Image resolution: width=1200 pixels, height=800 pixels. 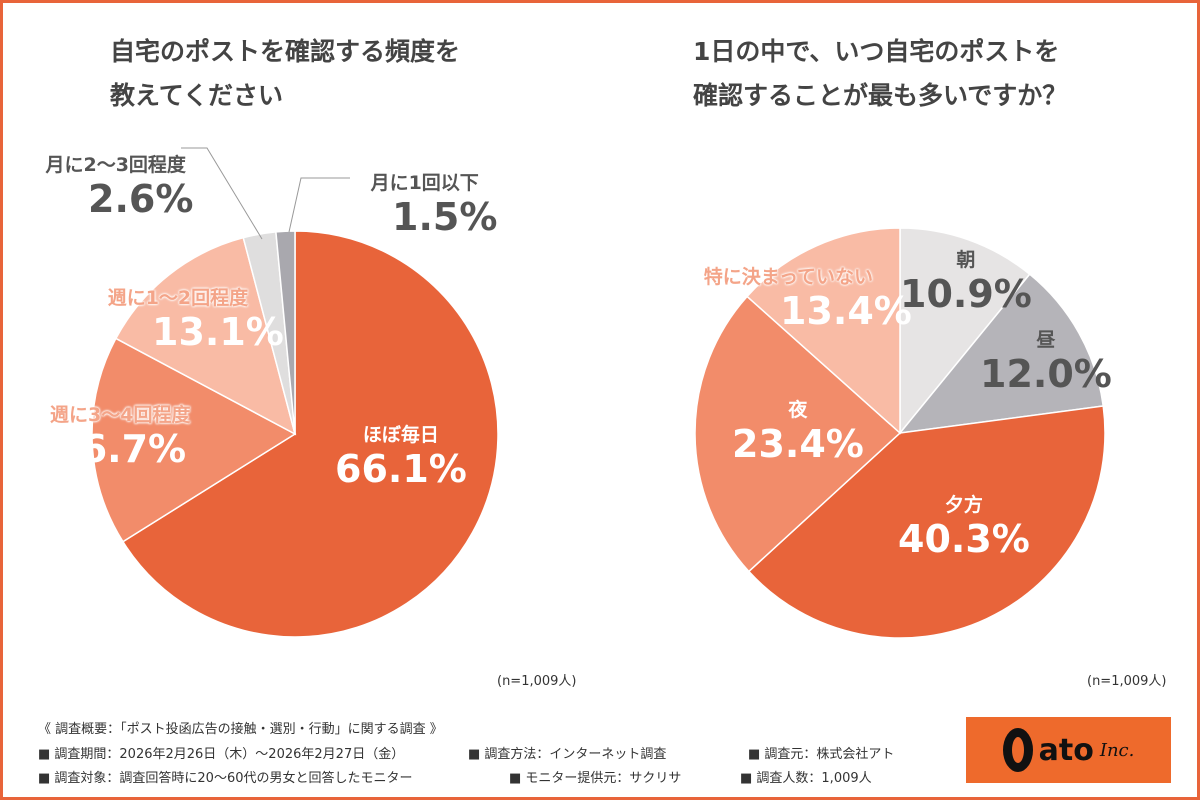 What do you see at coordinates (240, 729) in the screenshot?
I see `survey-summary: 《 調査概要：「ポスト投函広告の接触・選別・行動」に関する調査 》` at bounding box center [240, 729].